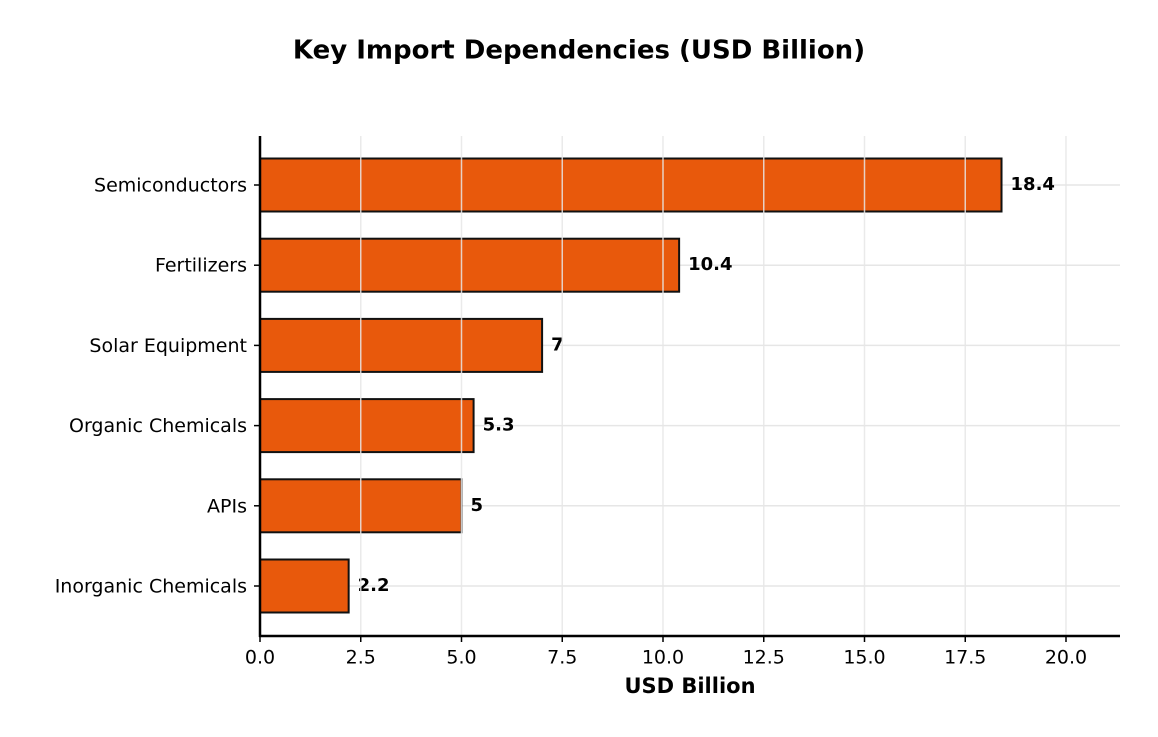 The image size is (1158, 737). I want to click on chart-title: Key Import Dependencies (USD Billion), so click(579, 51).